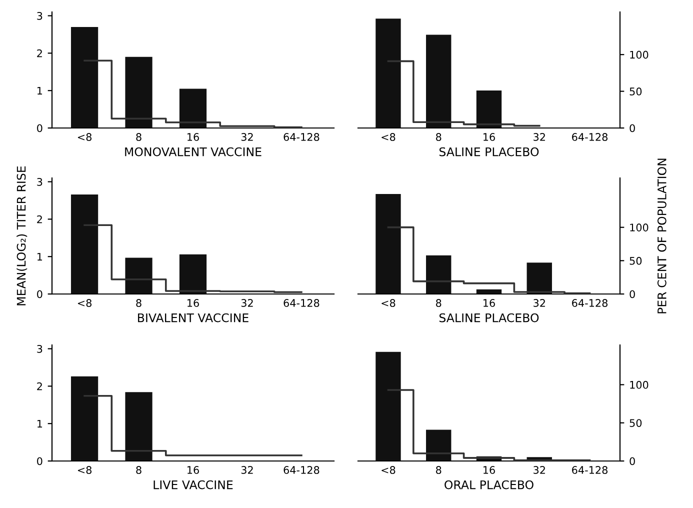  What do you see at coordinates (193, 151) in the screenshot?
I see `x-axis-title: MONOVALENT VACCINE` at bounding box center [193, 151].